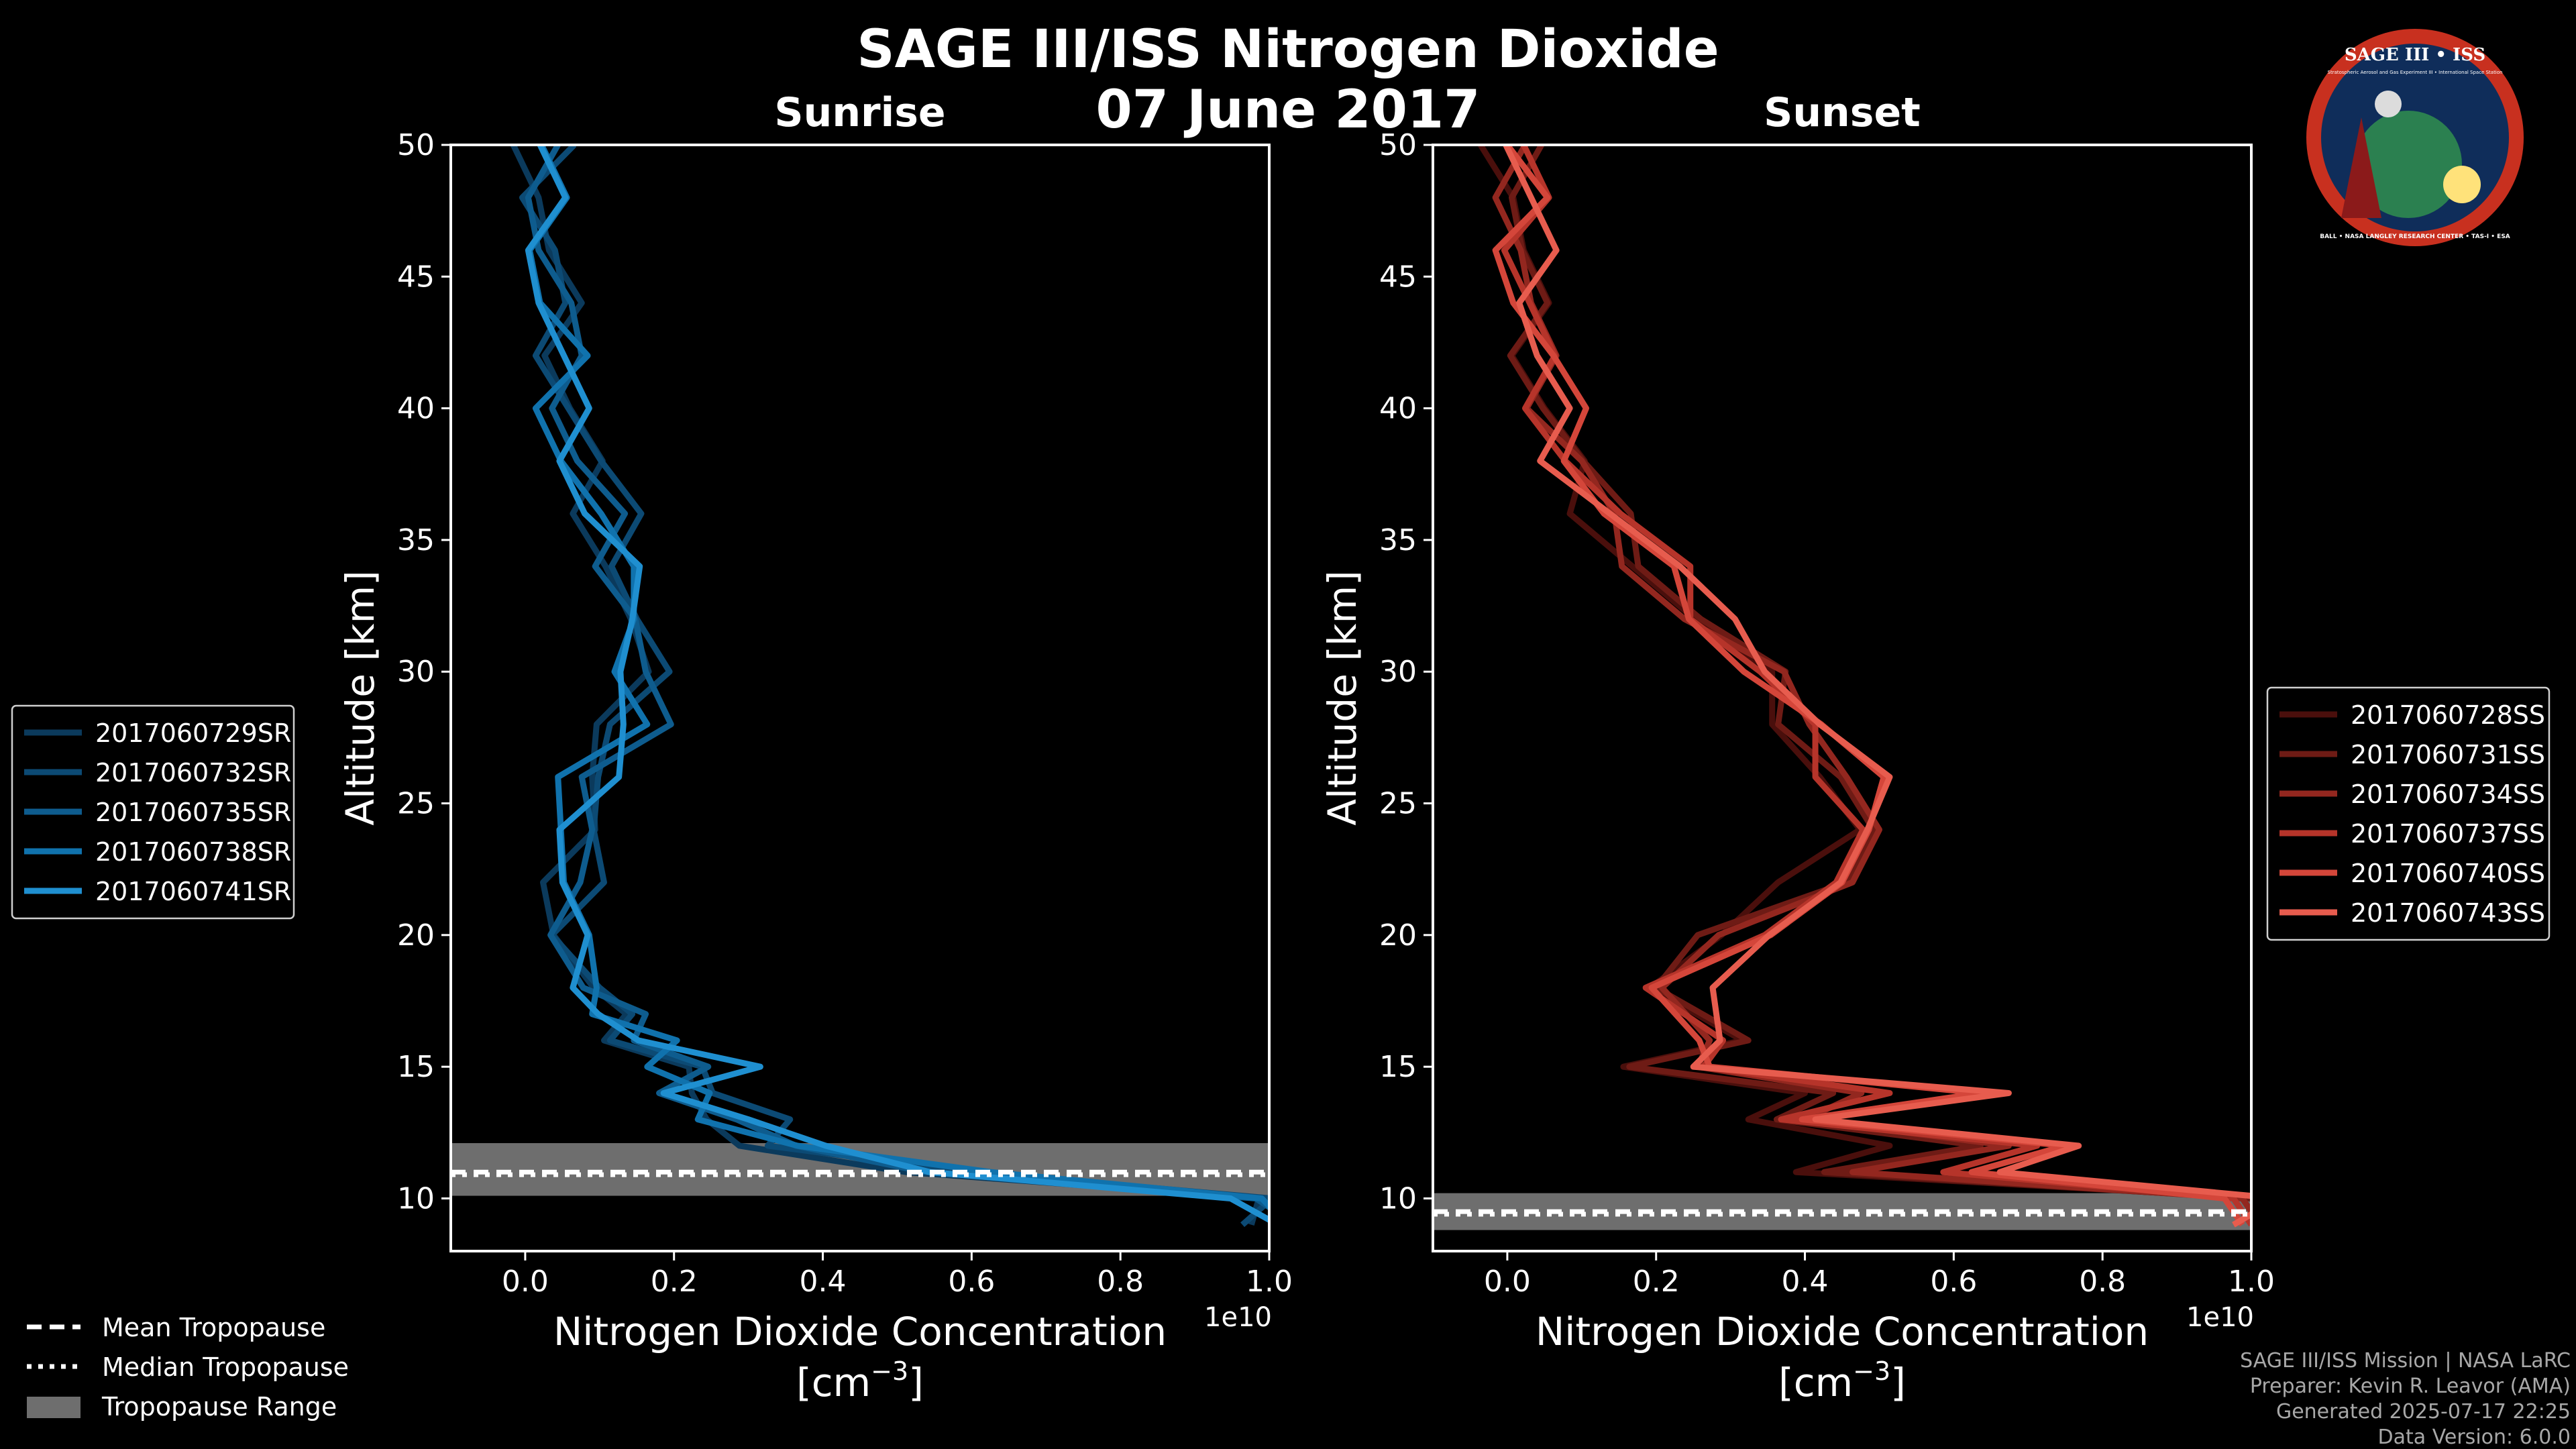 Image resolution: width=2576 pixels, height=1449 pixels. I want to click on median-tropopause-label: Median Tropopause, so click(225, 1367).